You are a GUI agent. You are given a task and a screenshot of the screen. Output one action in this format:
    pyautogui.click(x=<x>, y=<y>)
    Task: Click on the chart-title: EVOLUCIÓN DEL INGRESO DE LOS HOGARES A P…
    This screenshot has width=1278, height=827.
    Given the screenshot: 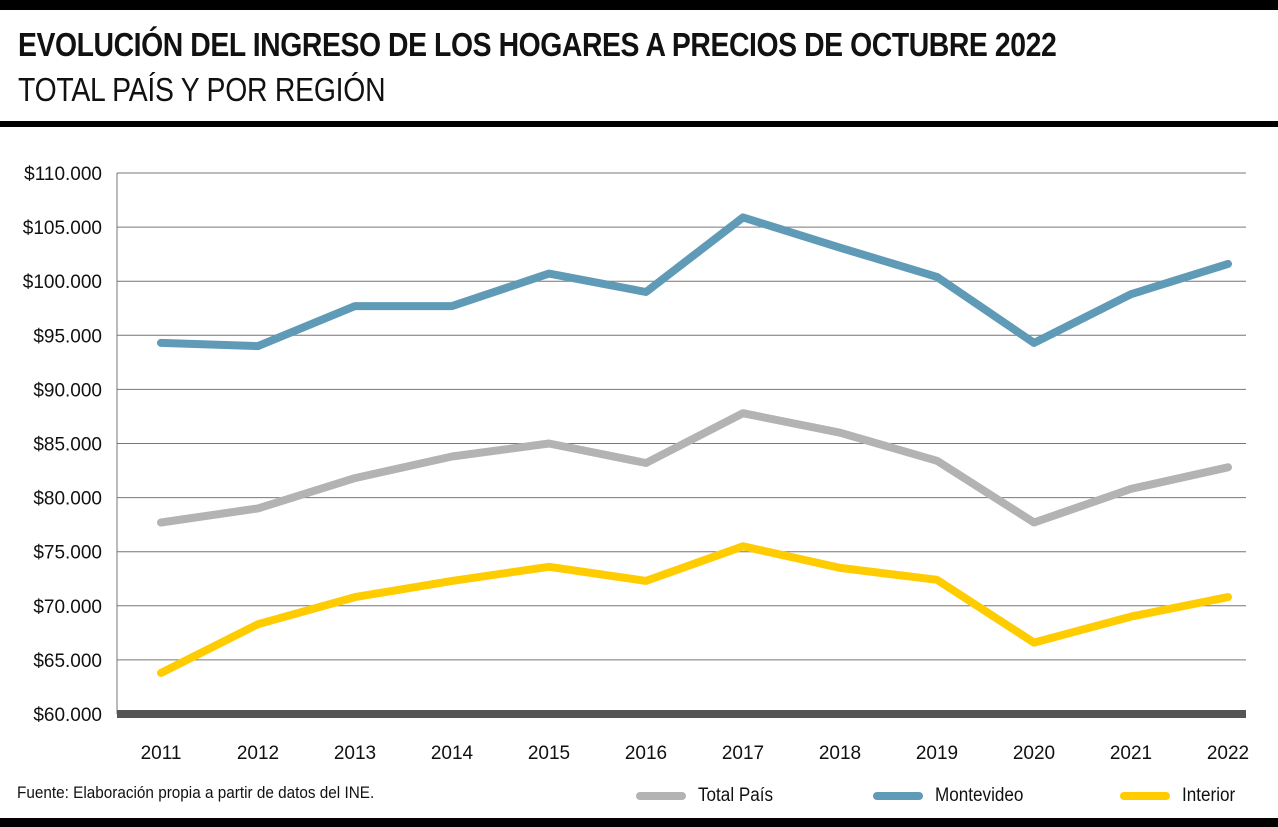 What is the action you would take?
    pyautogui.click(x=537, y=44)
    